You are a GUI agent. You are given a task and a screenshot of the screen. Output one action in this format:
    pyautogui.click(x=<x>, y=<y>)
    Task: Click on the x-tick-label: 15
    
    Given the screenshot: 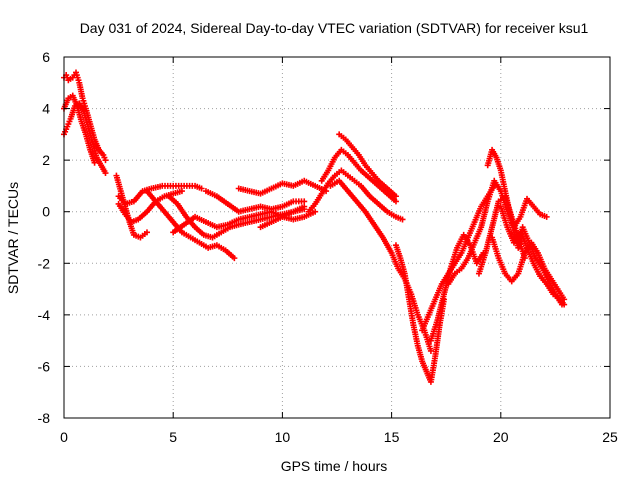 What is the action you would take?
    pyautogui.click(x=392, y=437)
    